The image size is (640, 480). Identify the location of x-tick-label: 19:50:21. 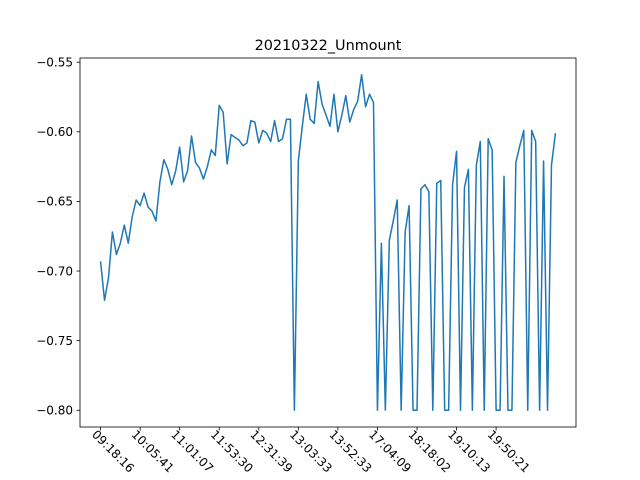
(509, 451).